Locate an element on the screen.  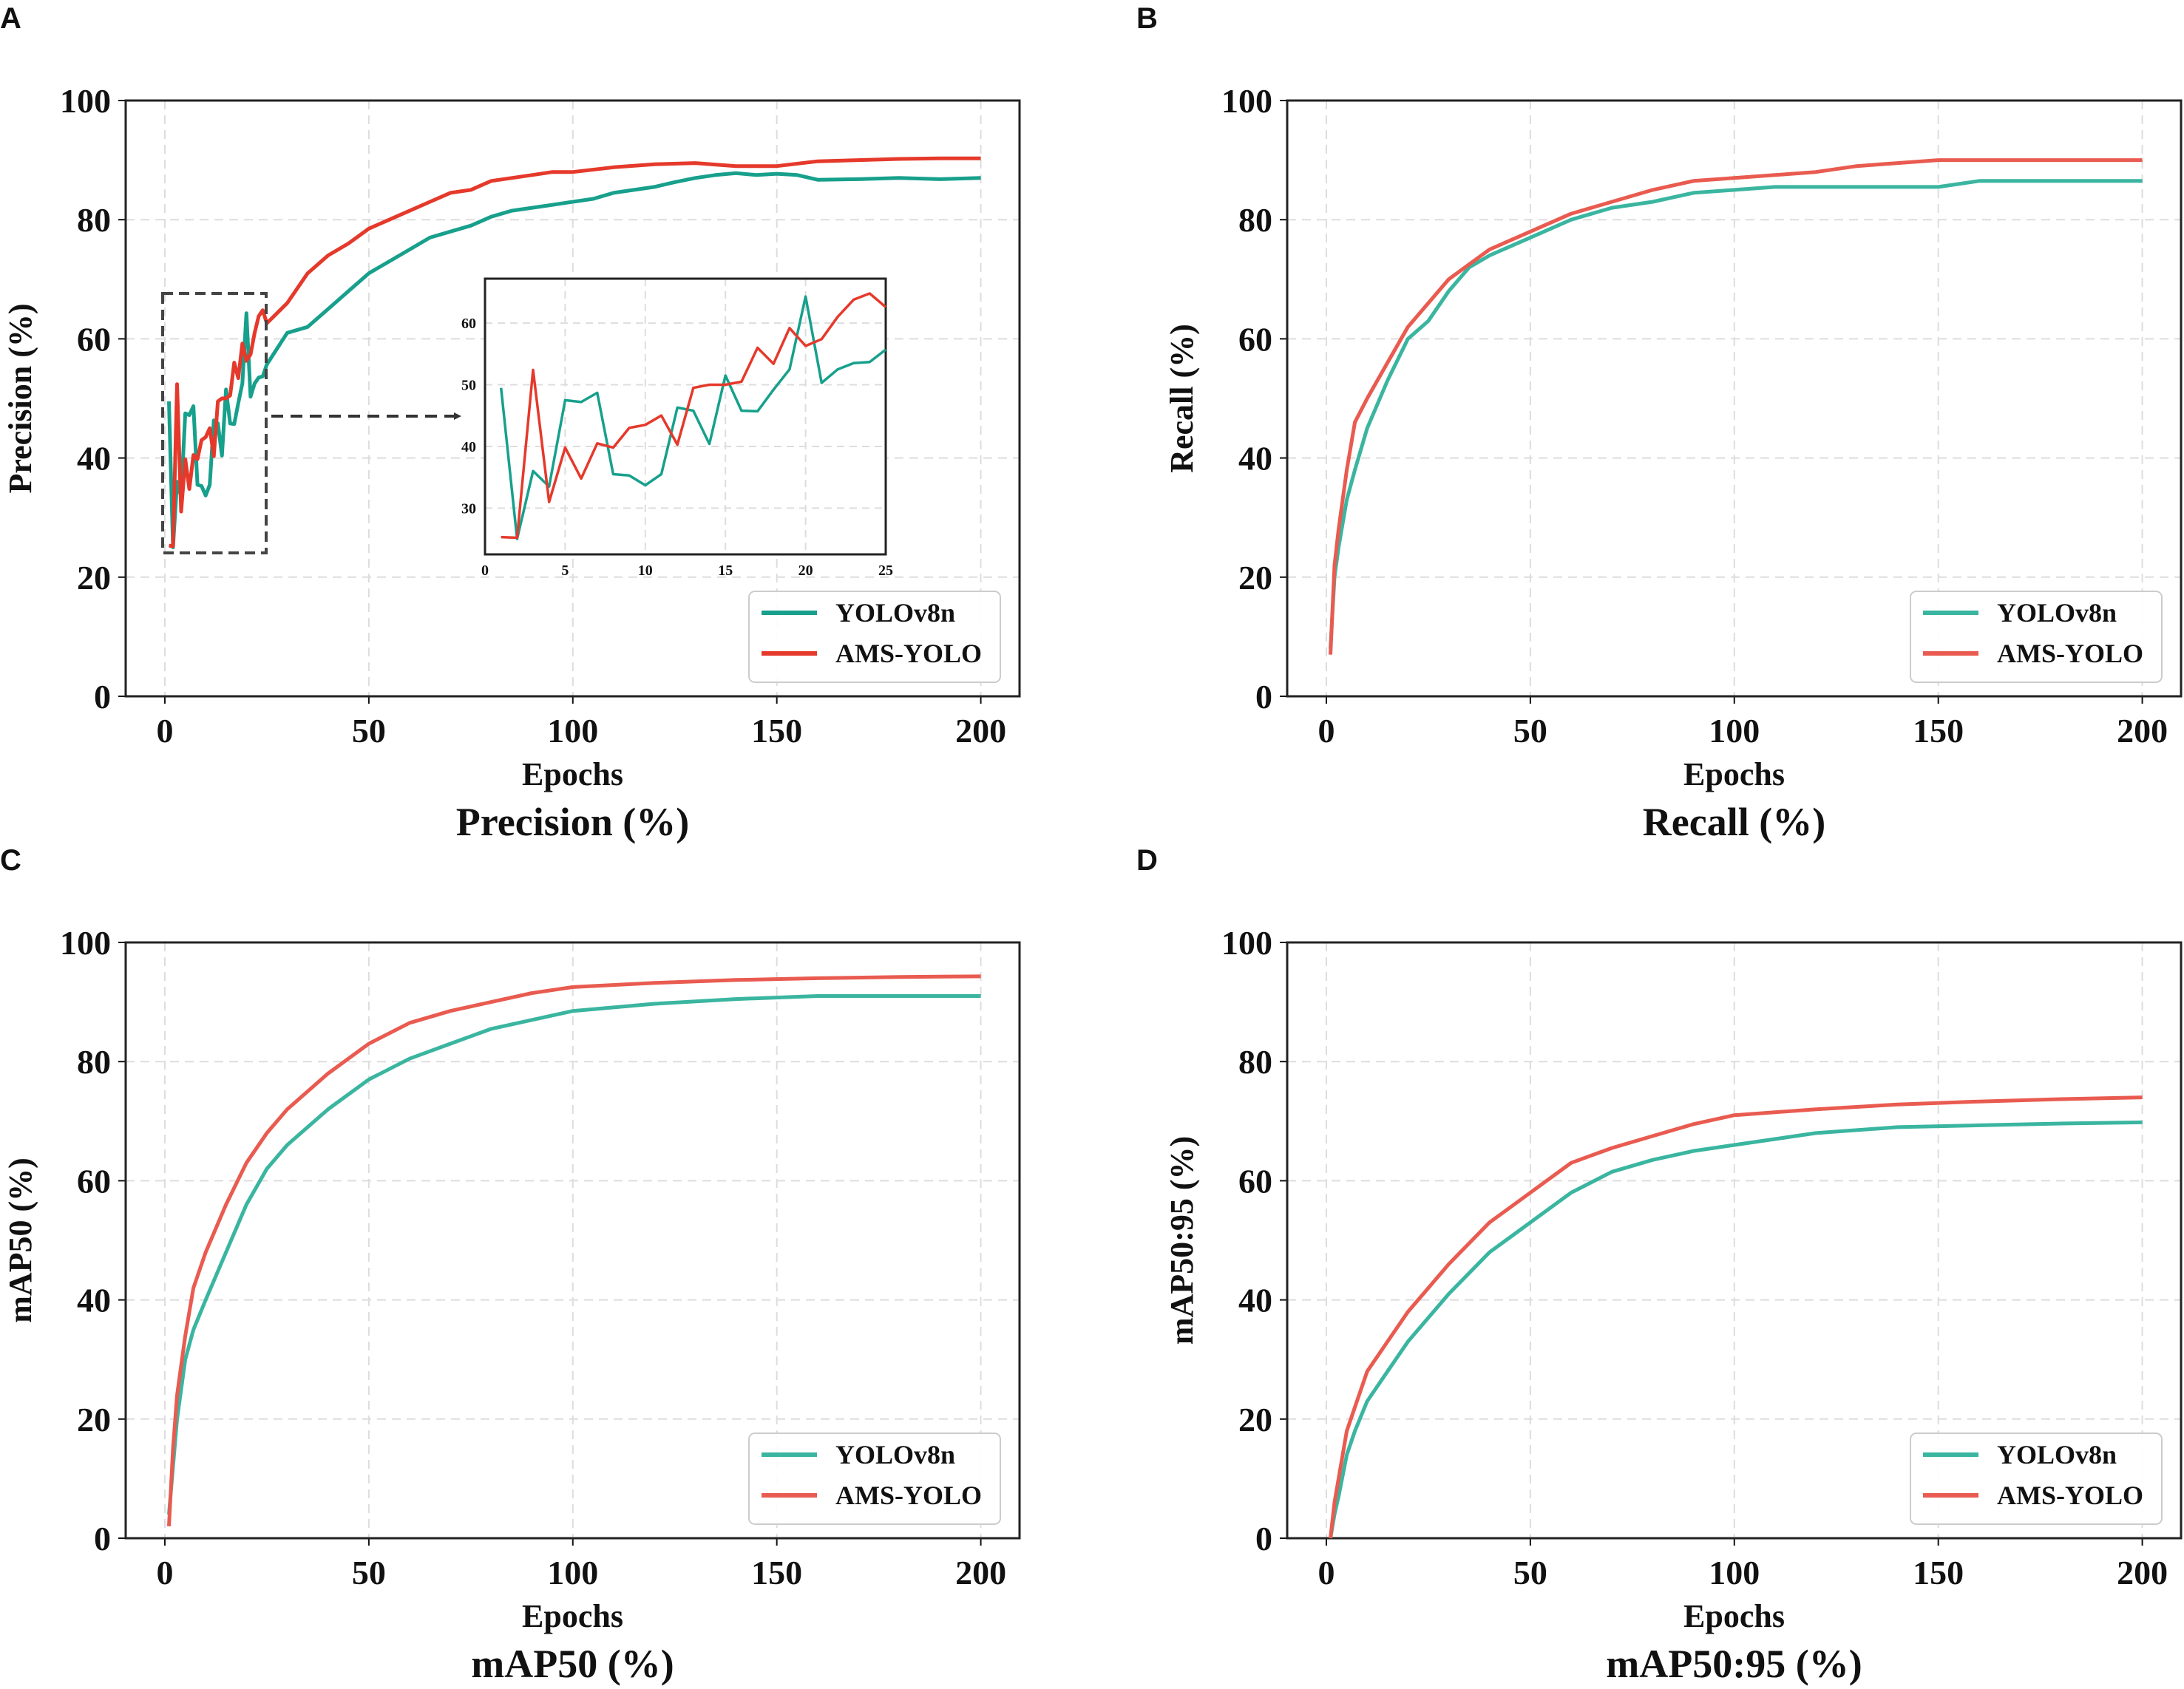
panel-letter: C is located at coordinates (10, 861).